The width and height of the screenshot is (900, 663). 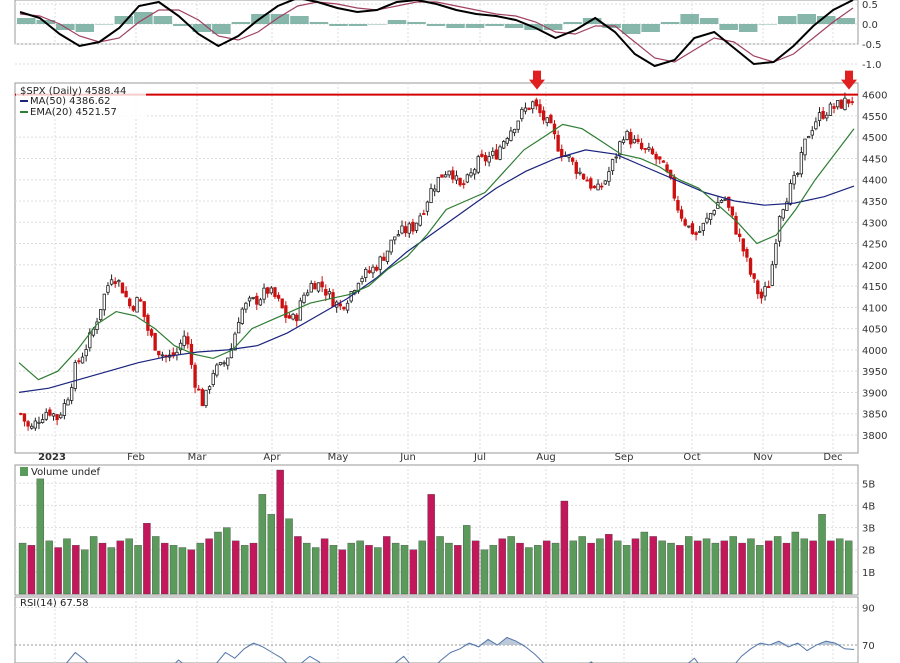 I want to click on red-down-arrow, so click(x=537, y=80).